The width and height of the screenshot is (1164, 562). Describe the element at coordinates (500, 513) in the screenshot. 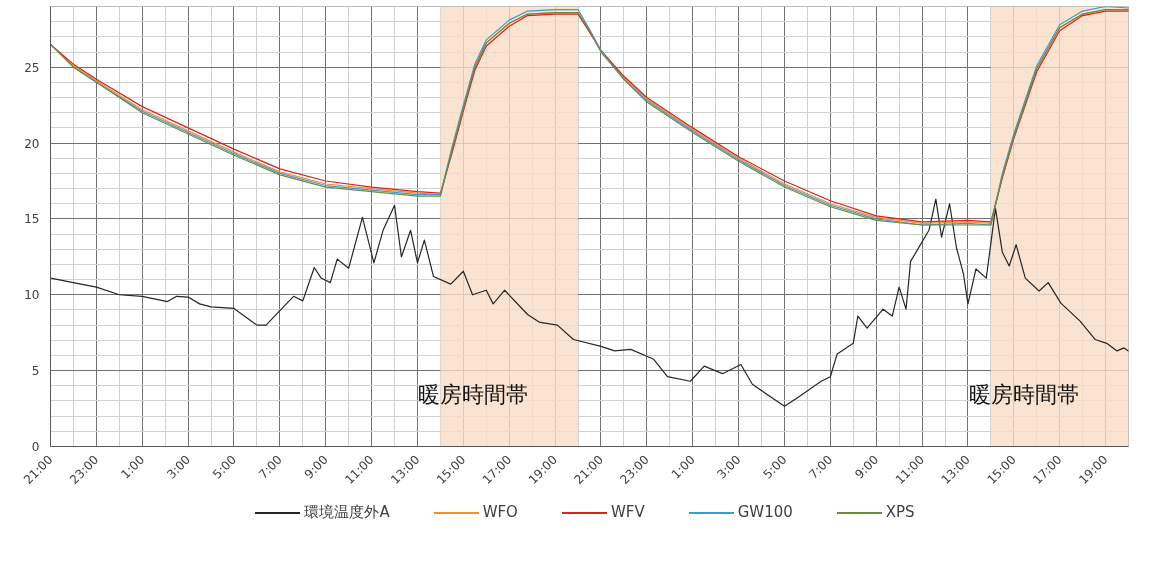

I see `legend-label: WFO` at that location.